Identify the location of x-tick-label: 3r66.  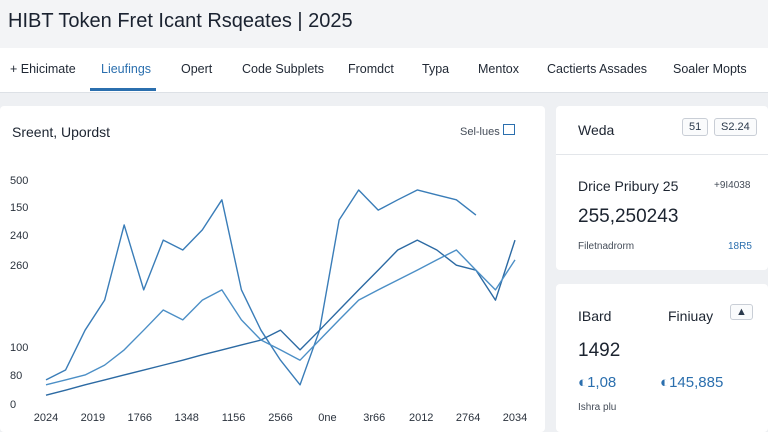
(374, 418).